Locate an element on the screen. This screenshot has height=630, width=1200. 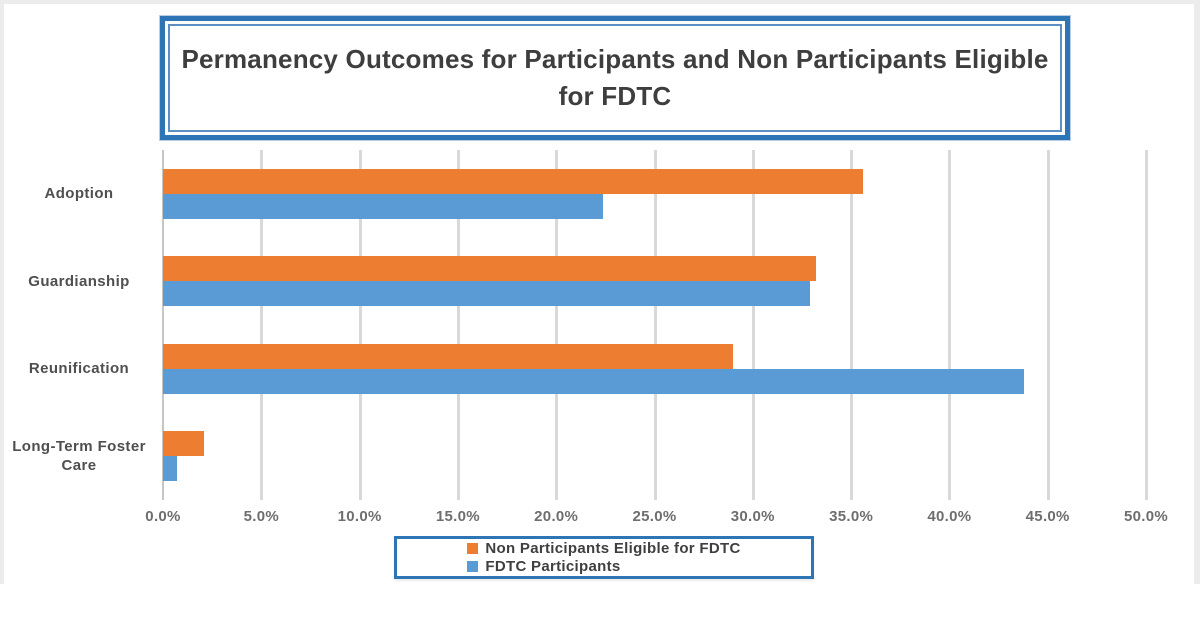
bar-fdtc-participants-guardianship is located at coordinates (486, 294).